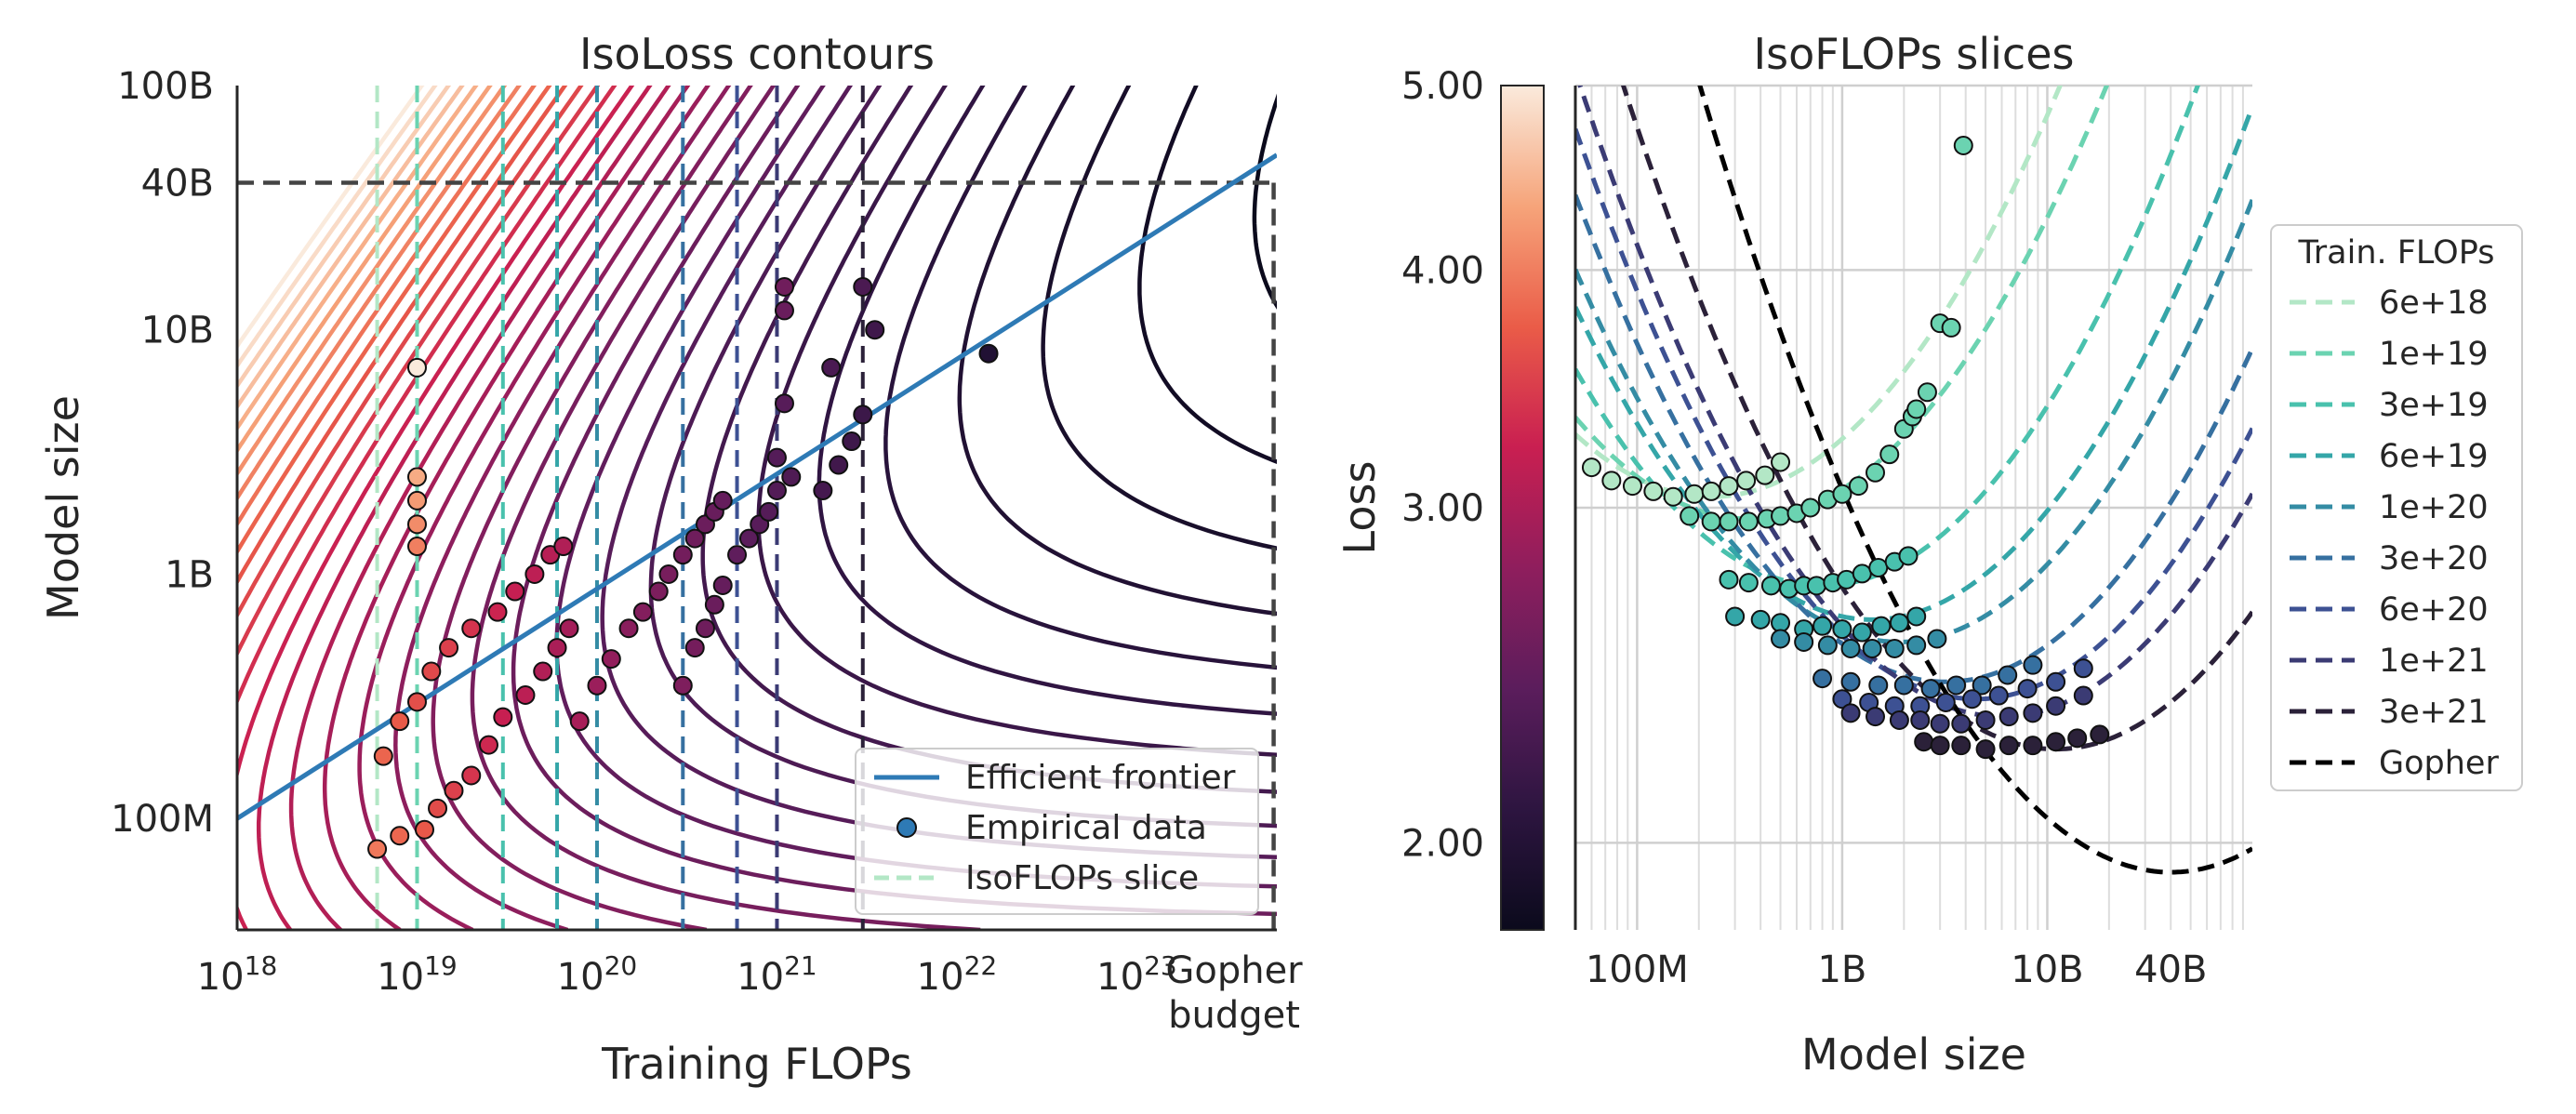  Describe the element at coordinates (2434, 558) in the screenshot. I see `right-legend-label: 3e+20` at that location.